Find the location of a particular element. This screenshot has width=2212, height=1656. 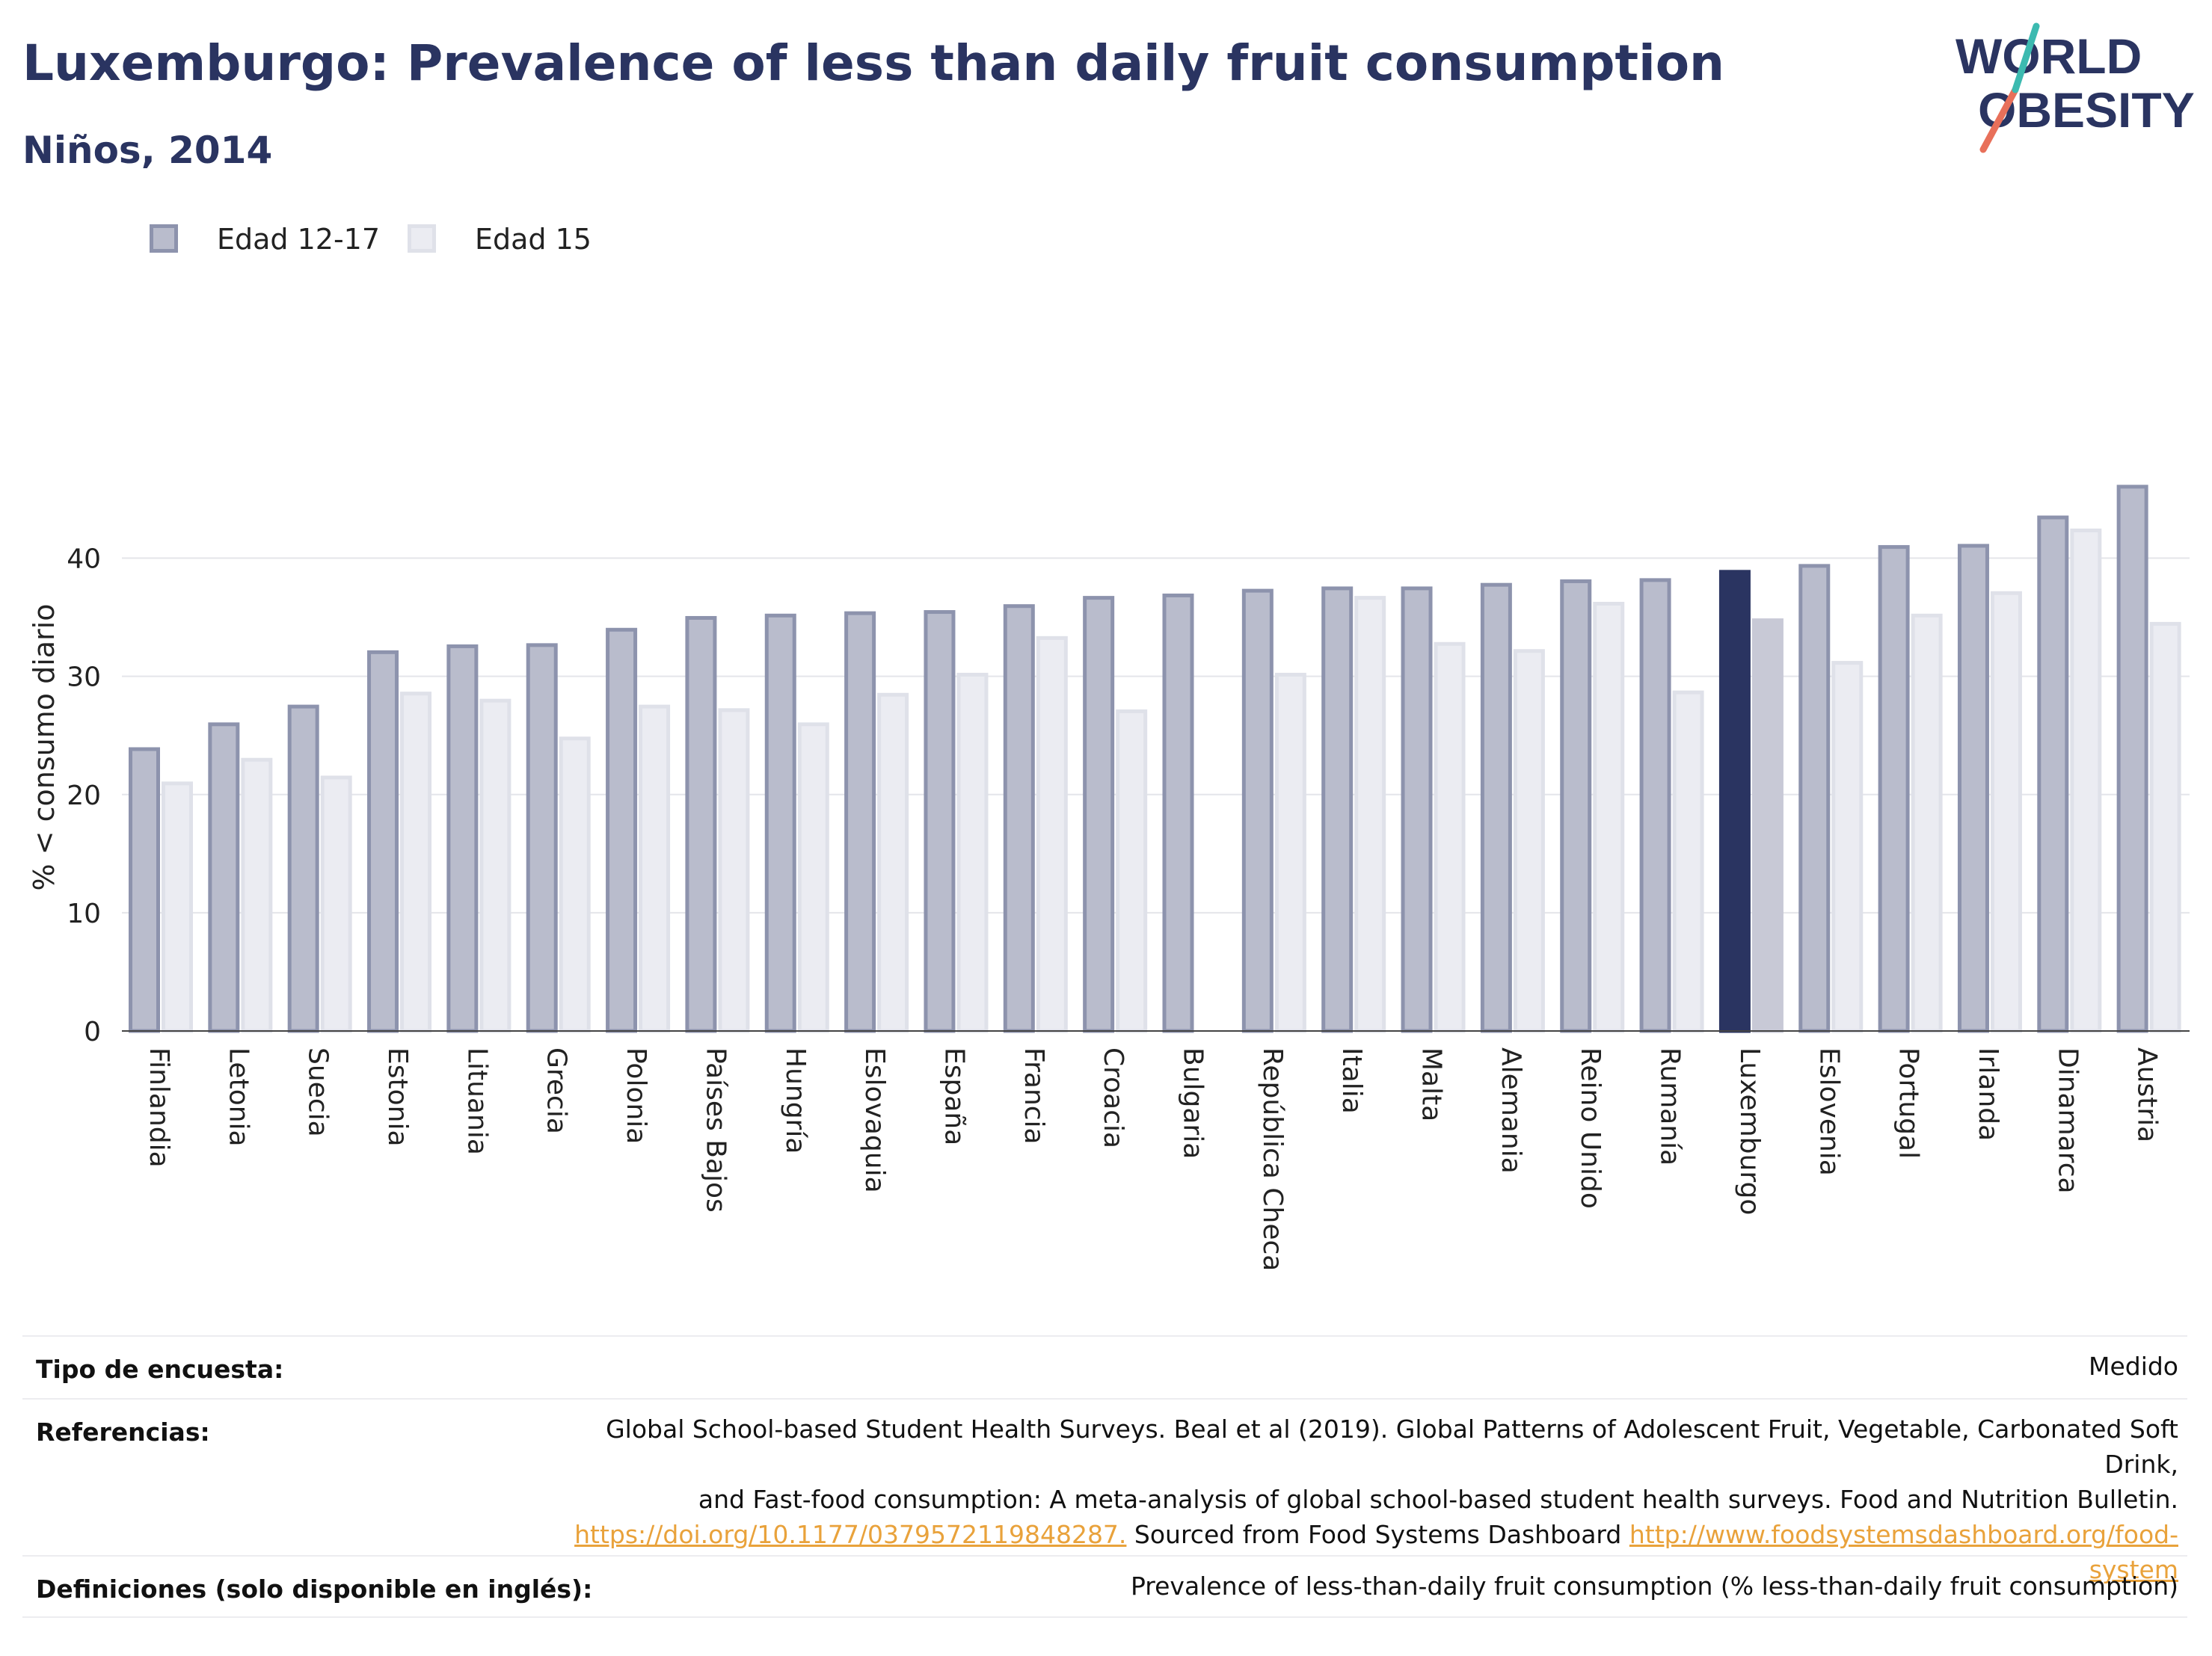

logo-slash-red is located at coordinates (1999, 119).